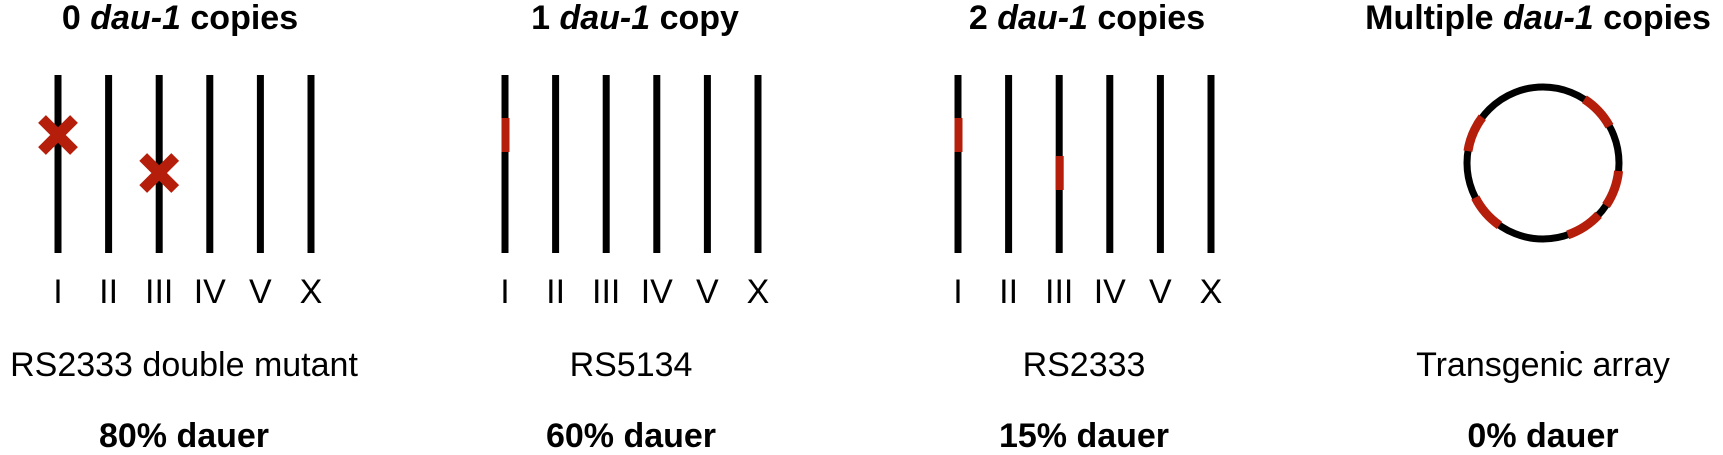 This screenshot has height=455, width=1723. I want to click on dauer-percentage: 15% dauer, so click(1084, 436).